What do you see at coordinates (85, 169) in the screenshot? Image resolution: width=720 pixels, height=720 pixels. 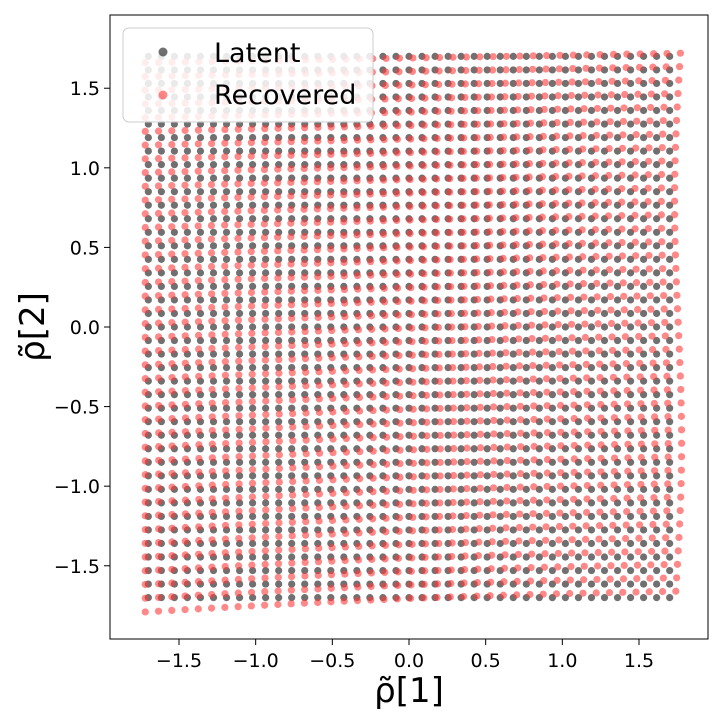 I see `y-tick-label: 1.0` at bounding box center [85, 169].